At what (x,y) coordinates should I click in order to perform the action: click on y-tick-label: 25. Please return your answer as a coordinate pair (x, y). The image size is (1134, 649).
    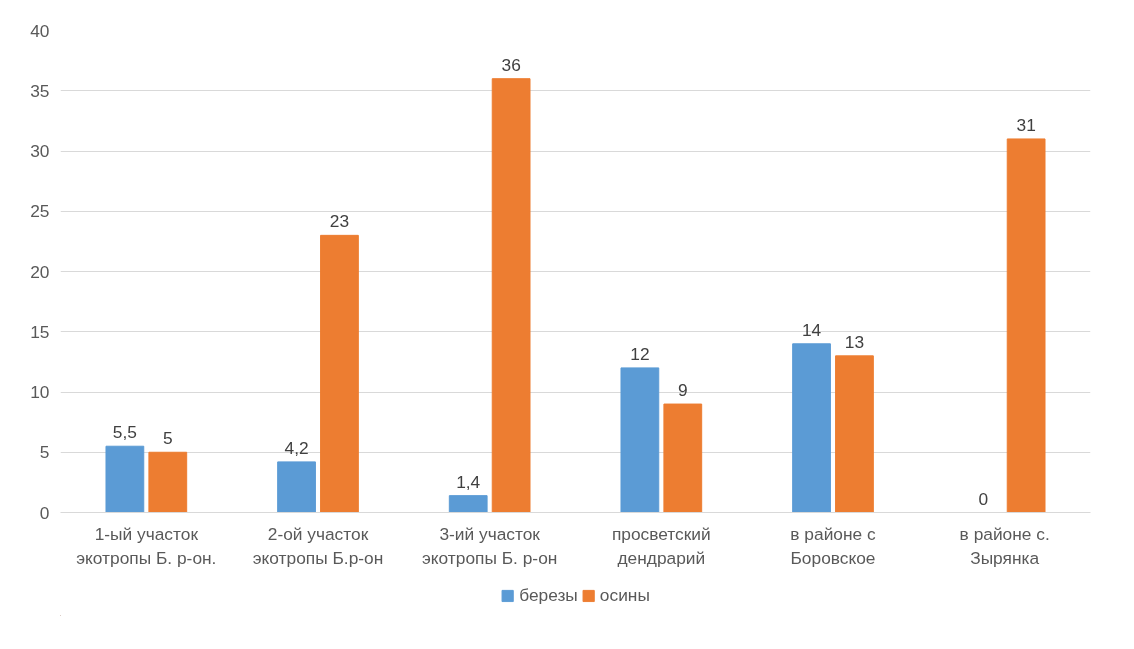
    Looking at the image, I should click on (40, 211).